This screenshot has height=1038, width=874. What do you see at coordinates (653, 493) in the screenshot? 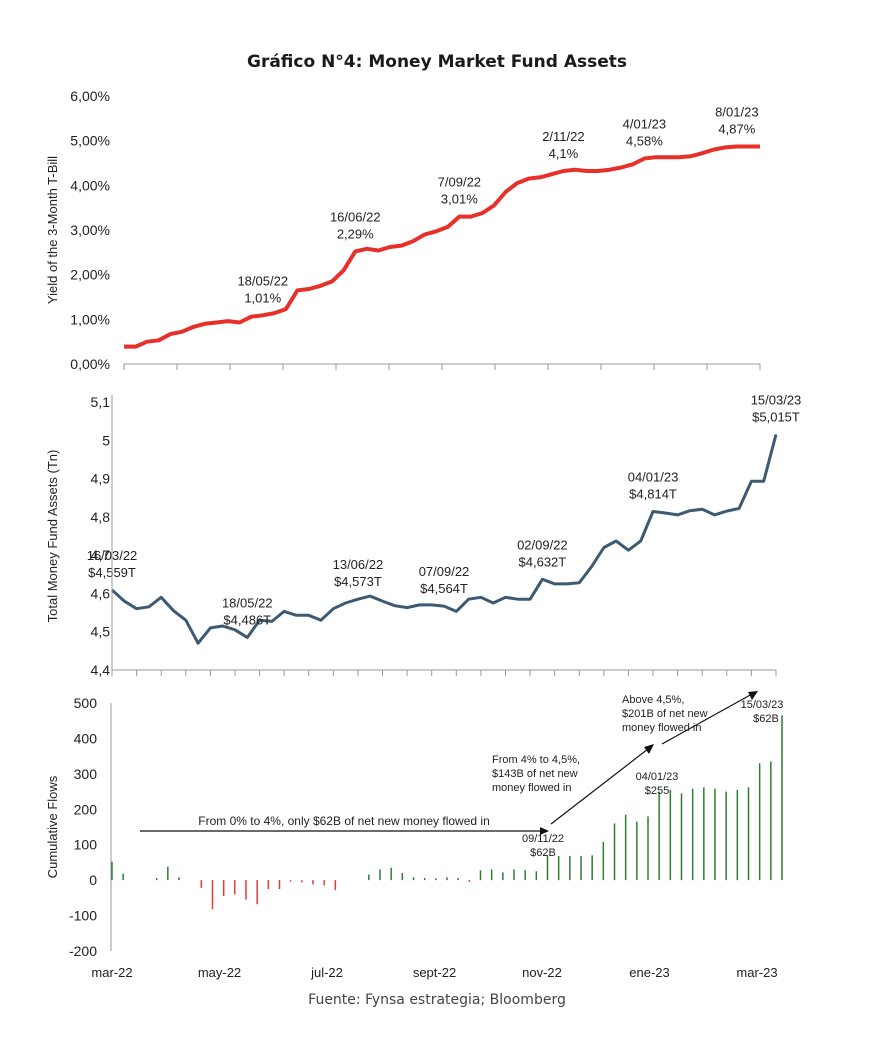
I see `assets-annotation-value: $4,814T` at bounding box center [653, 493].